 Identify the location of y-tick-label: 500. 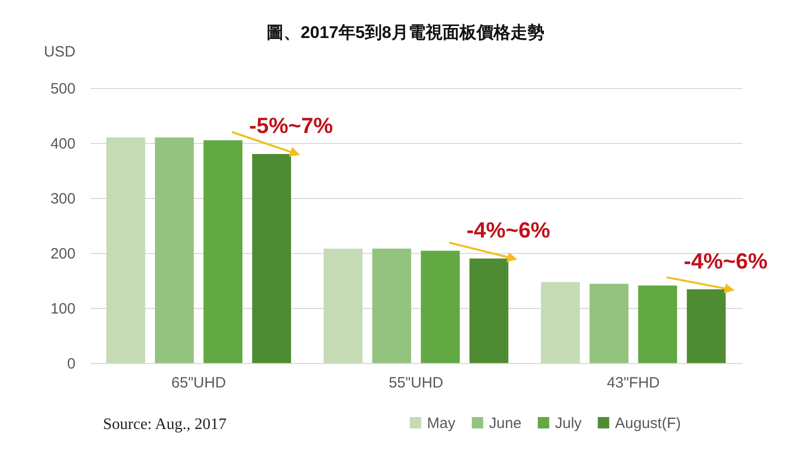
(63, 89).